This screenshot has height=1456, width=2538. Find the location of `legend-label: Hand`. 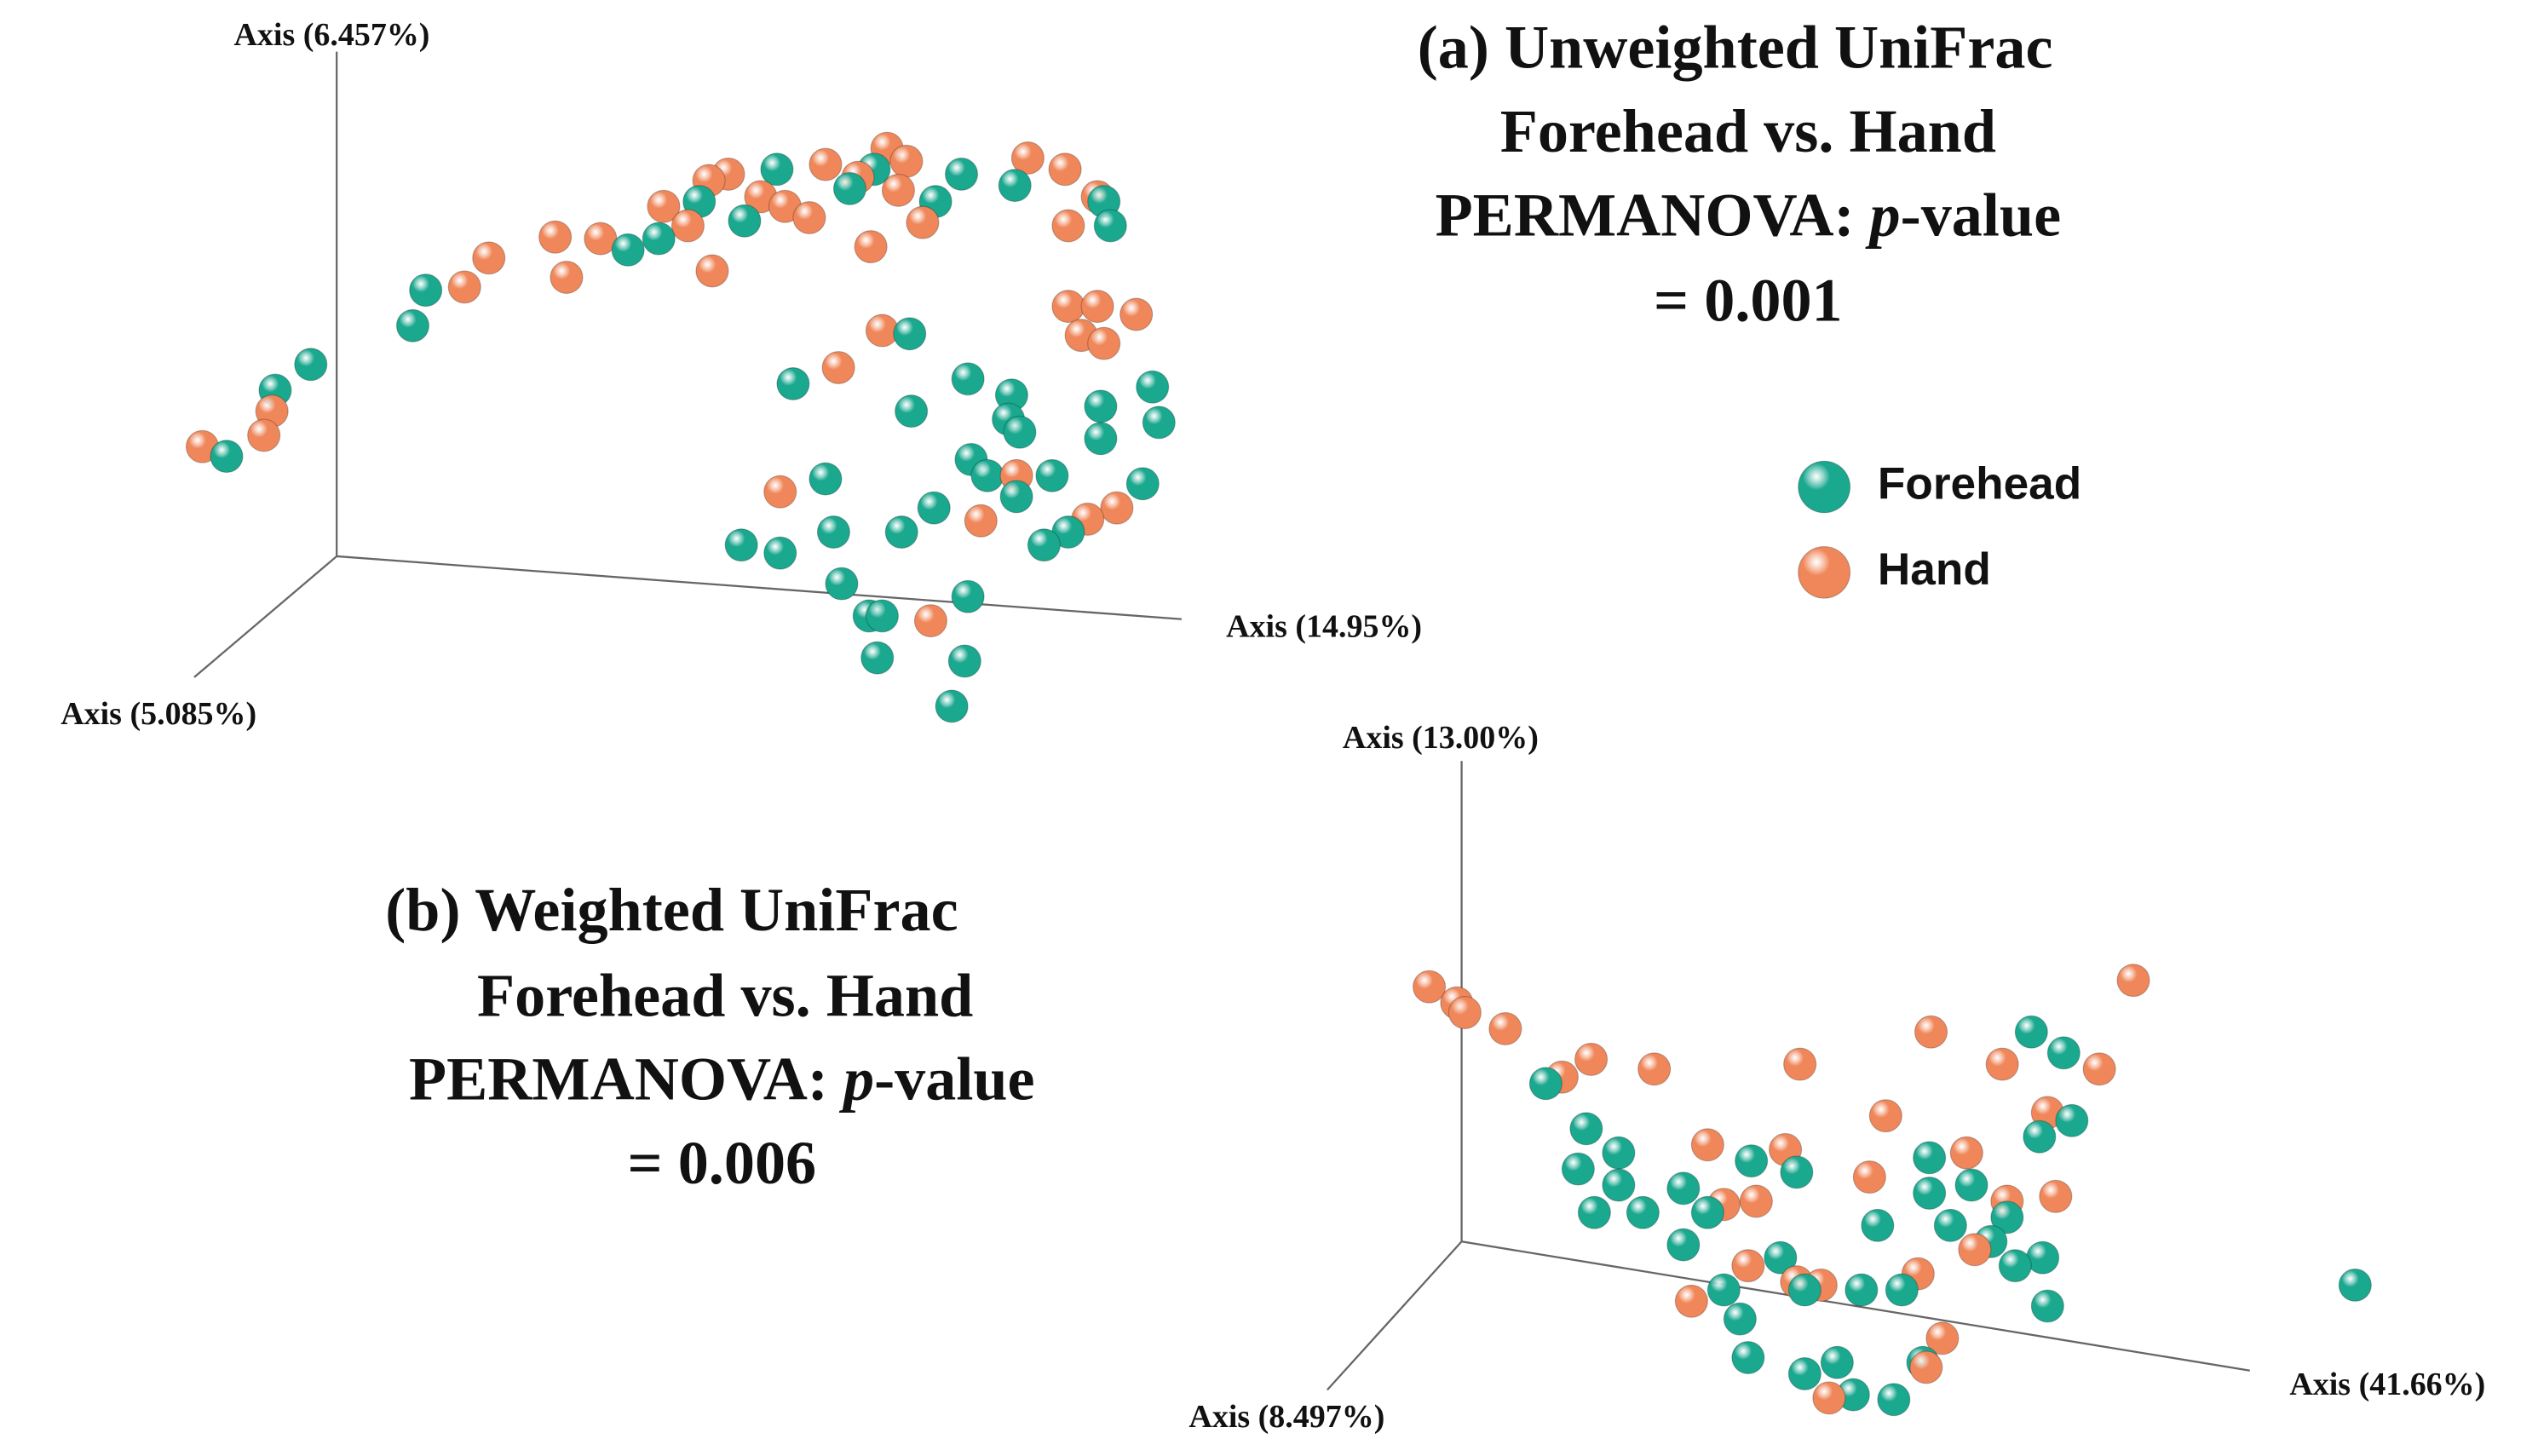

legend-label: Hand is located at coordinates (1934, 569).